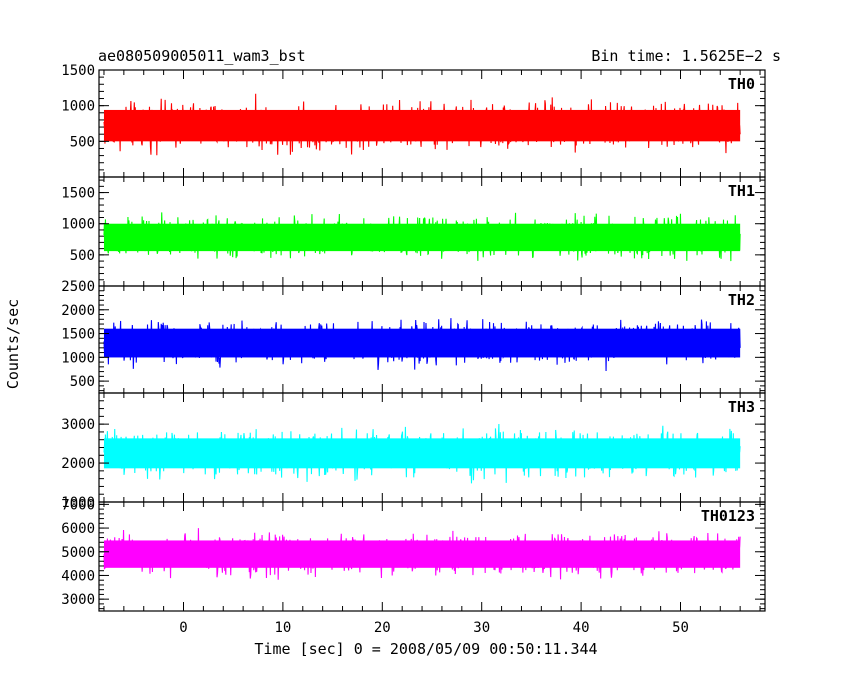 The height and width of the screenshot is (684, 850). I want to click on x-tick-label: 50, so click(680, 628).